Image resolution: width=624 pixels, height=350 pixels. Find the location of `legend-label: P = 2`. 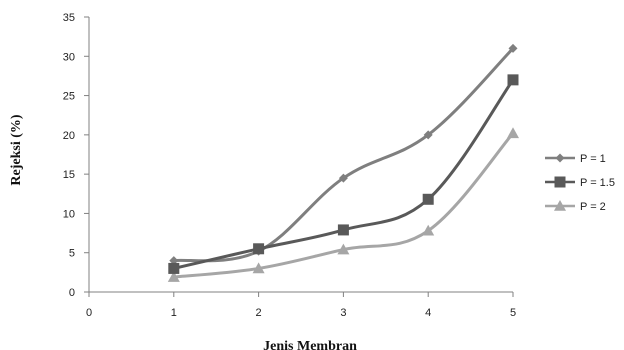

legend-label: P = 2 is located at coordinates (593, 207).